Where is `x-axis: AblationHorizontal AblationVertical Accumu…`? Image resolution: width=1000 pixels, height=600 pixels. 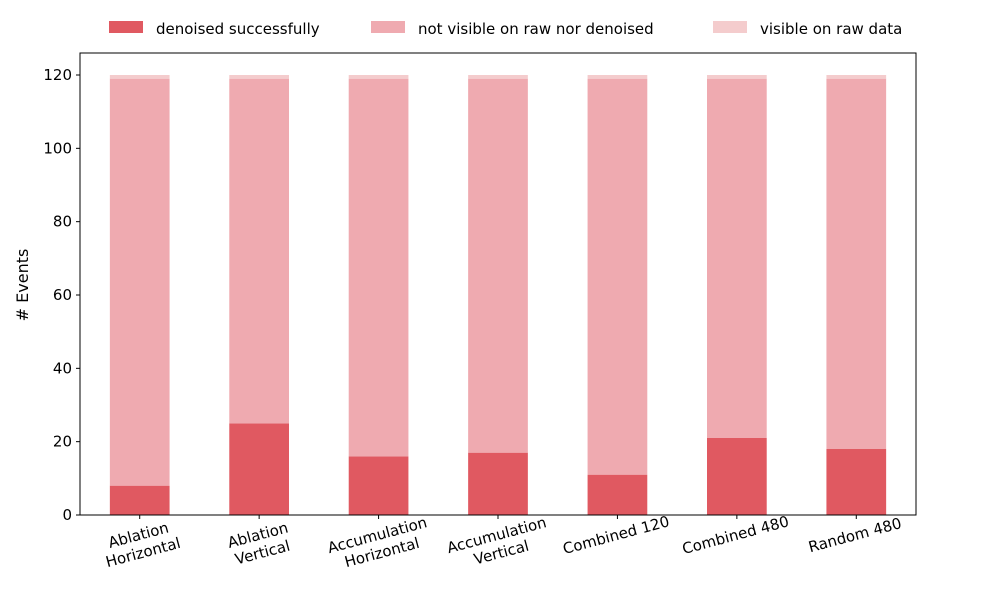
x-axis: AblationHorizontal AblationVertical Accumu… is located at coordinates (501, 543).